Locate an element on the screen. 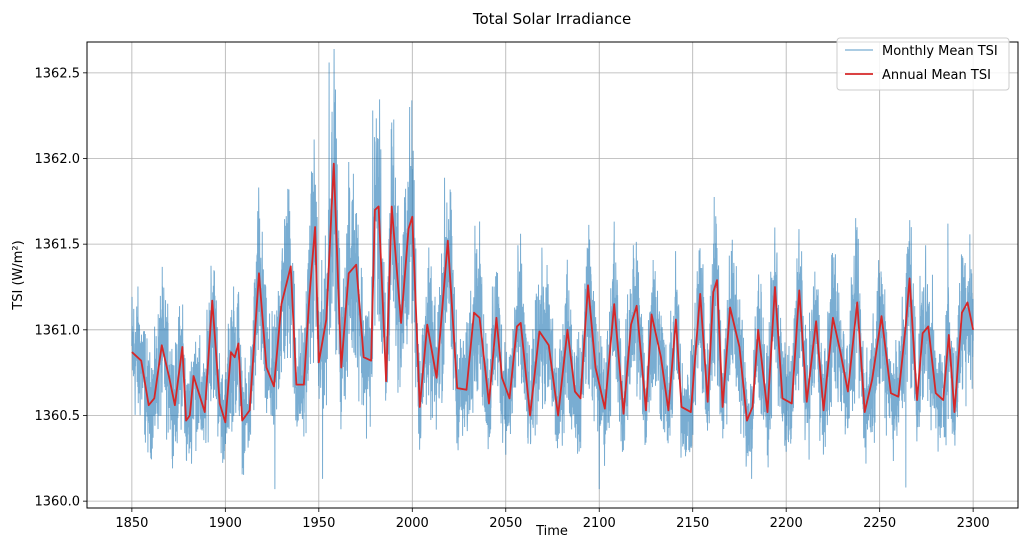 The width and height of the screenshot is (1027, 547). x-tick-label: 2300 is located at coordinates (973, 523).